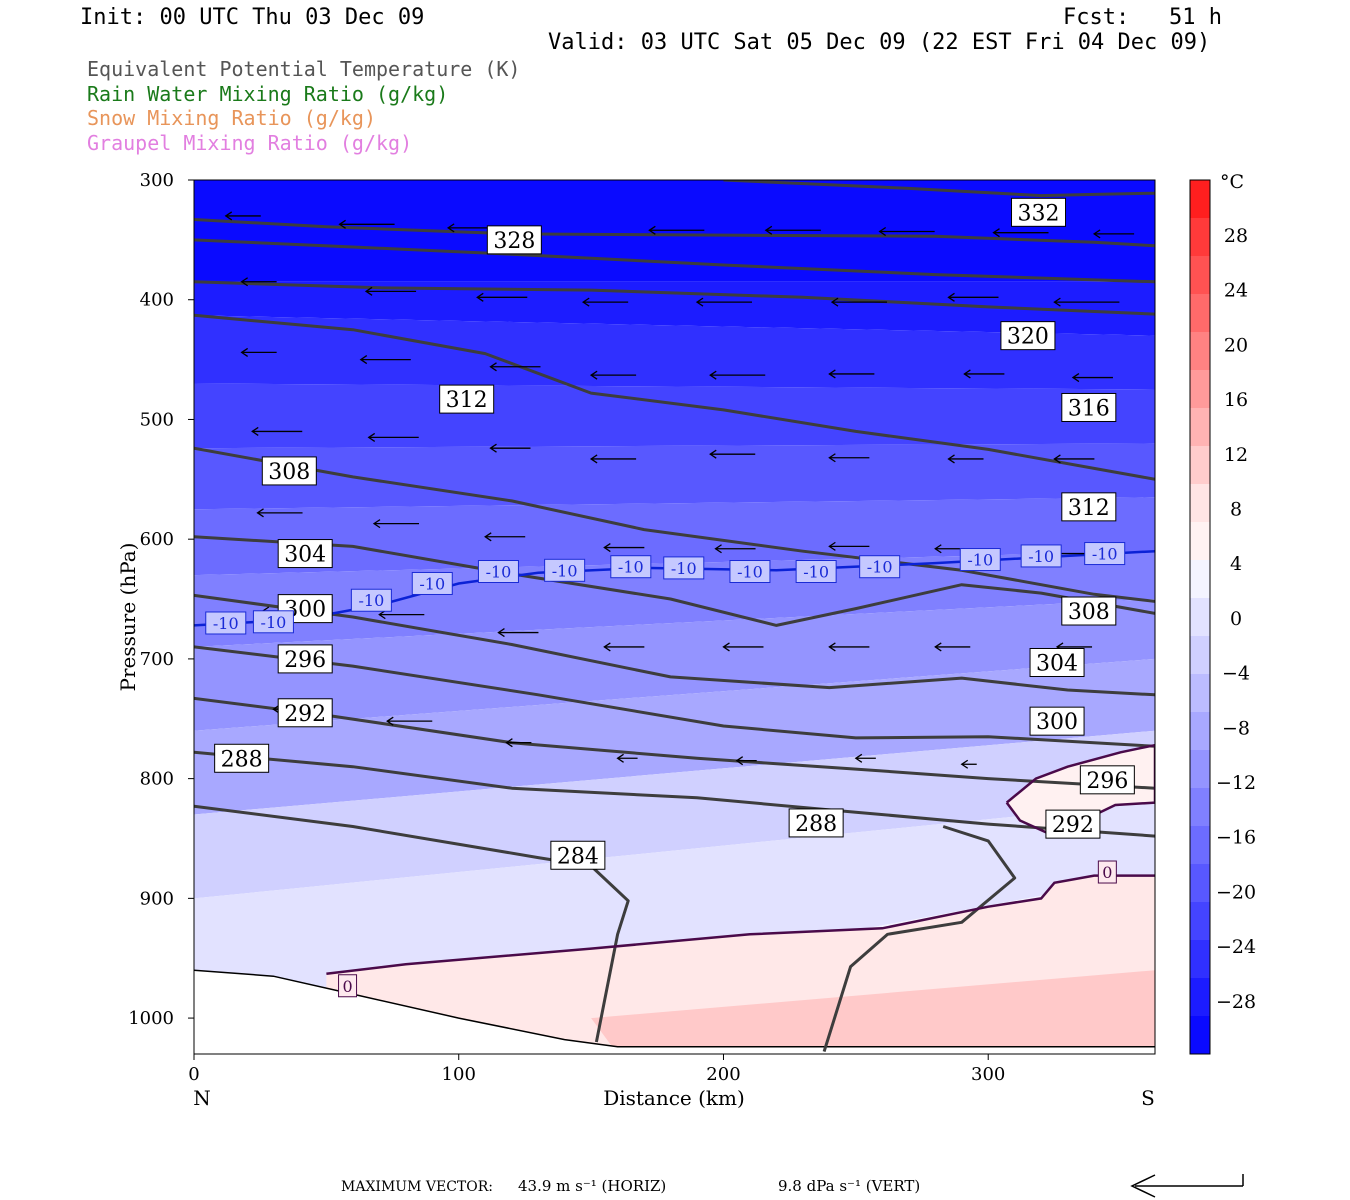  Describe the element at coordinates (1236, 838) in the screenshot. I see `colorbar-tick-label: −16` at that location.